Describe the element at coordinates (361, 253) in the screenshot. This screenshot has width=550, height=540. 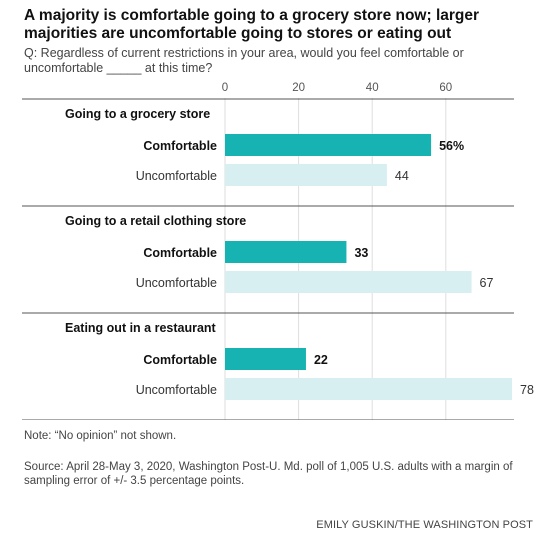
I see `bar-value-label: 33` at that location.